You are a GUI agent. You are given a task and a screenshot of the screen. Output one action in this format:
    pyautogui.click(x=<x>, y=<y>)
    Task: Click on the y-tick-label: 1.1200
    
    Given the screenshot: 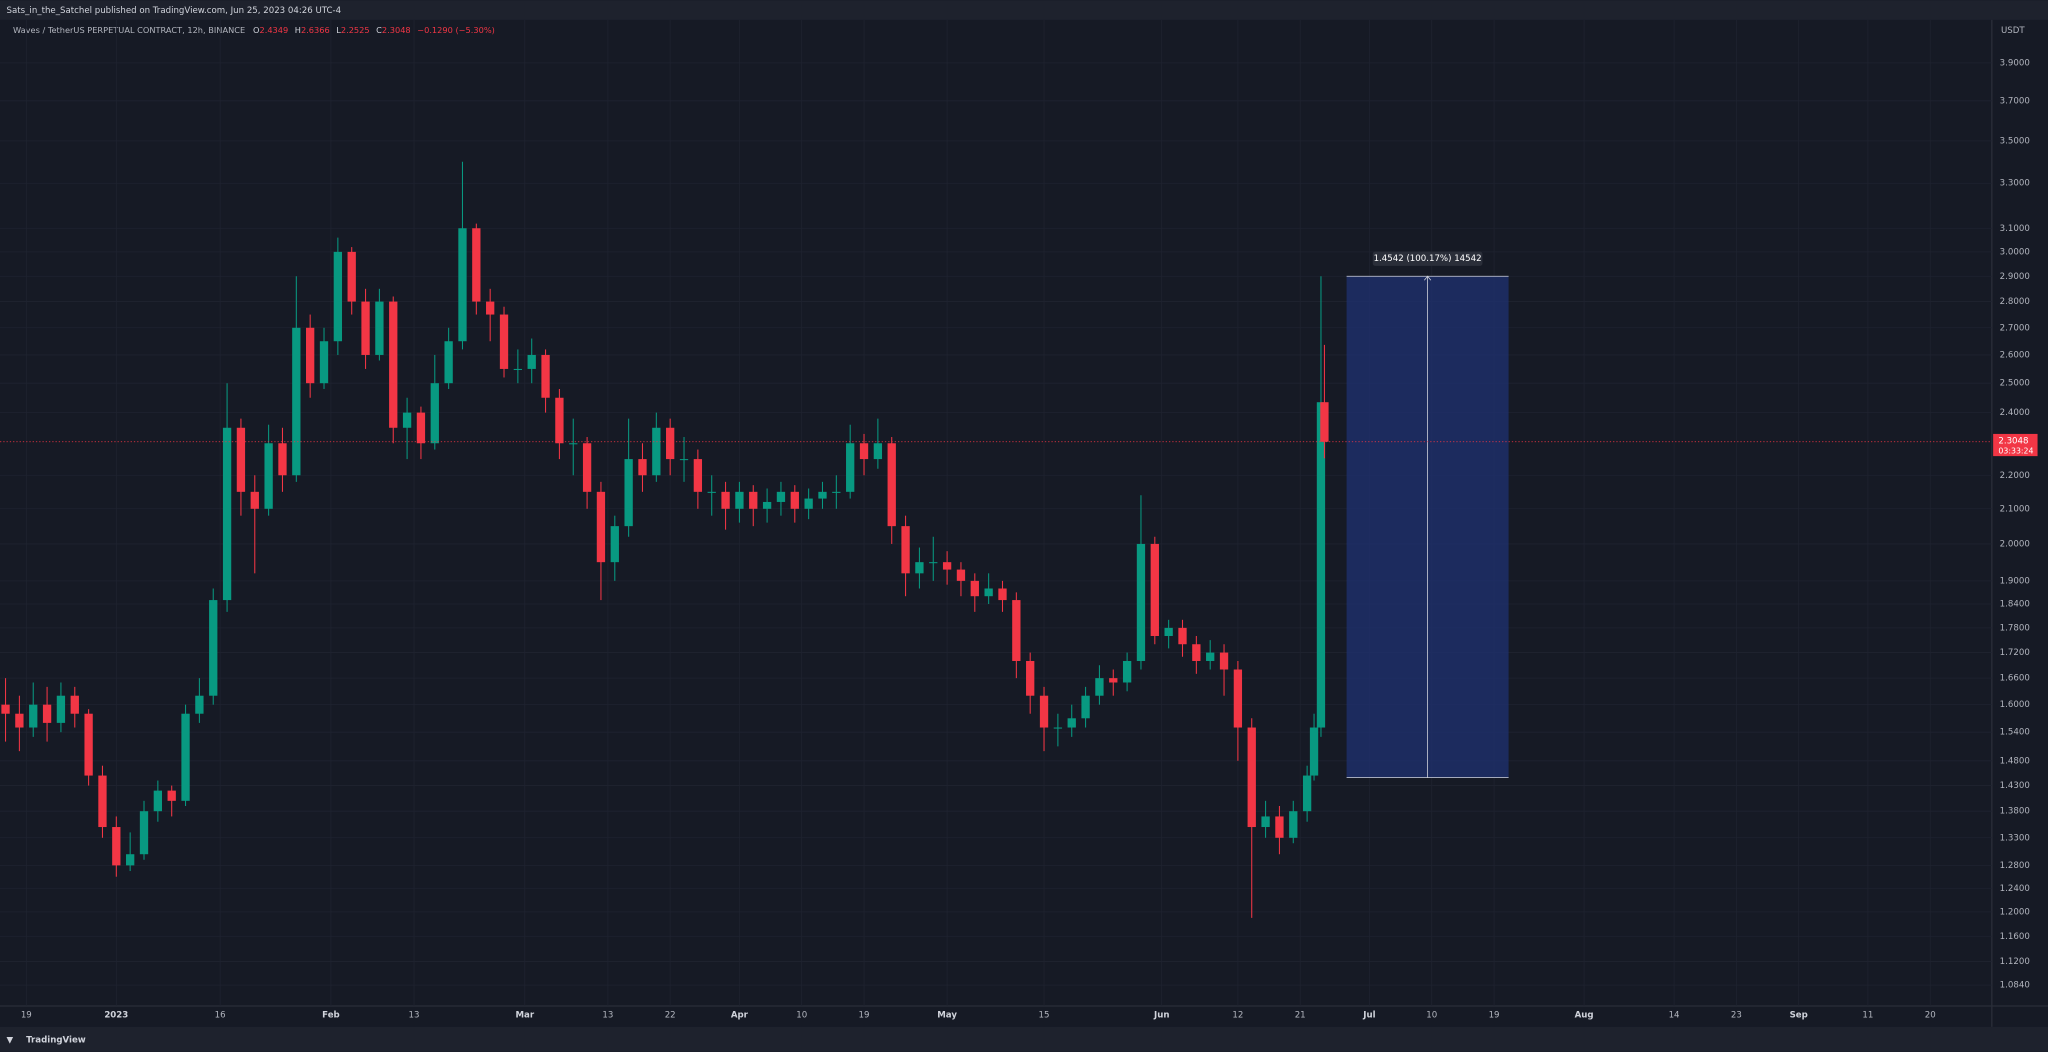 What is the action you would take?
    pyautogui.click(x=2015, y=962)
    